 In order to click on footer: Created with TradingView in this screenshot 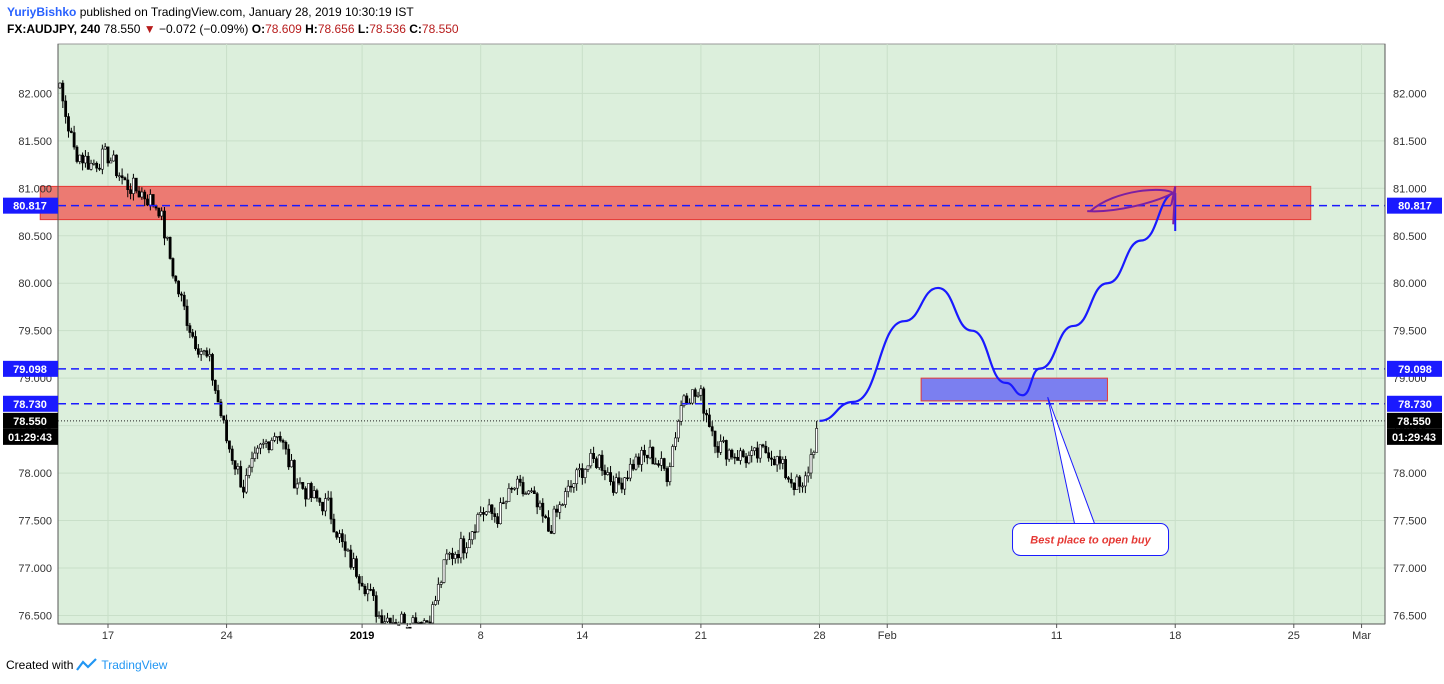, I will do `click(86, 665)`.